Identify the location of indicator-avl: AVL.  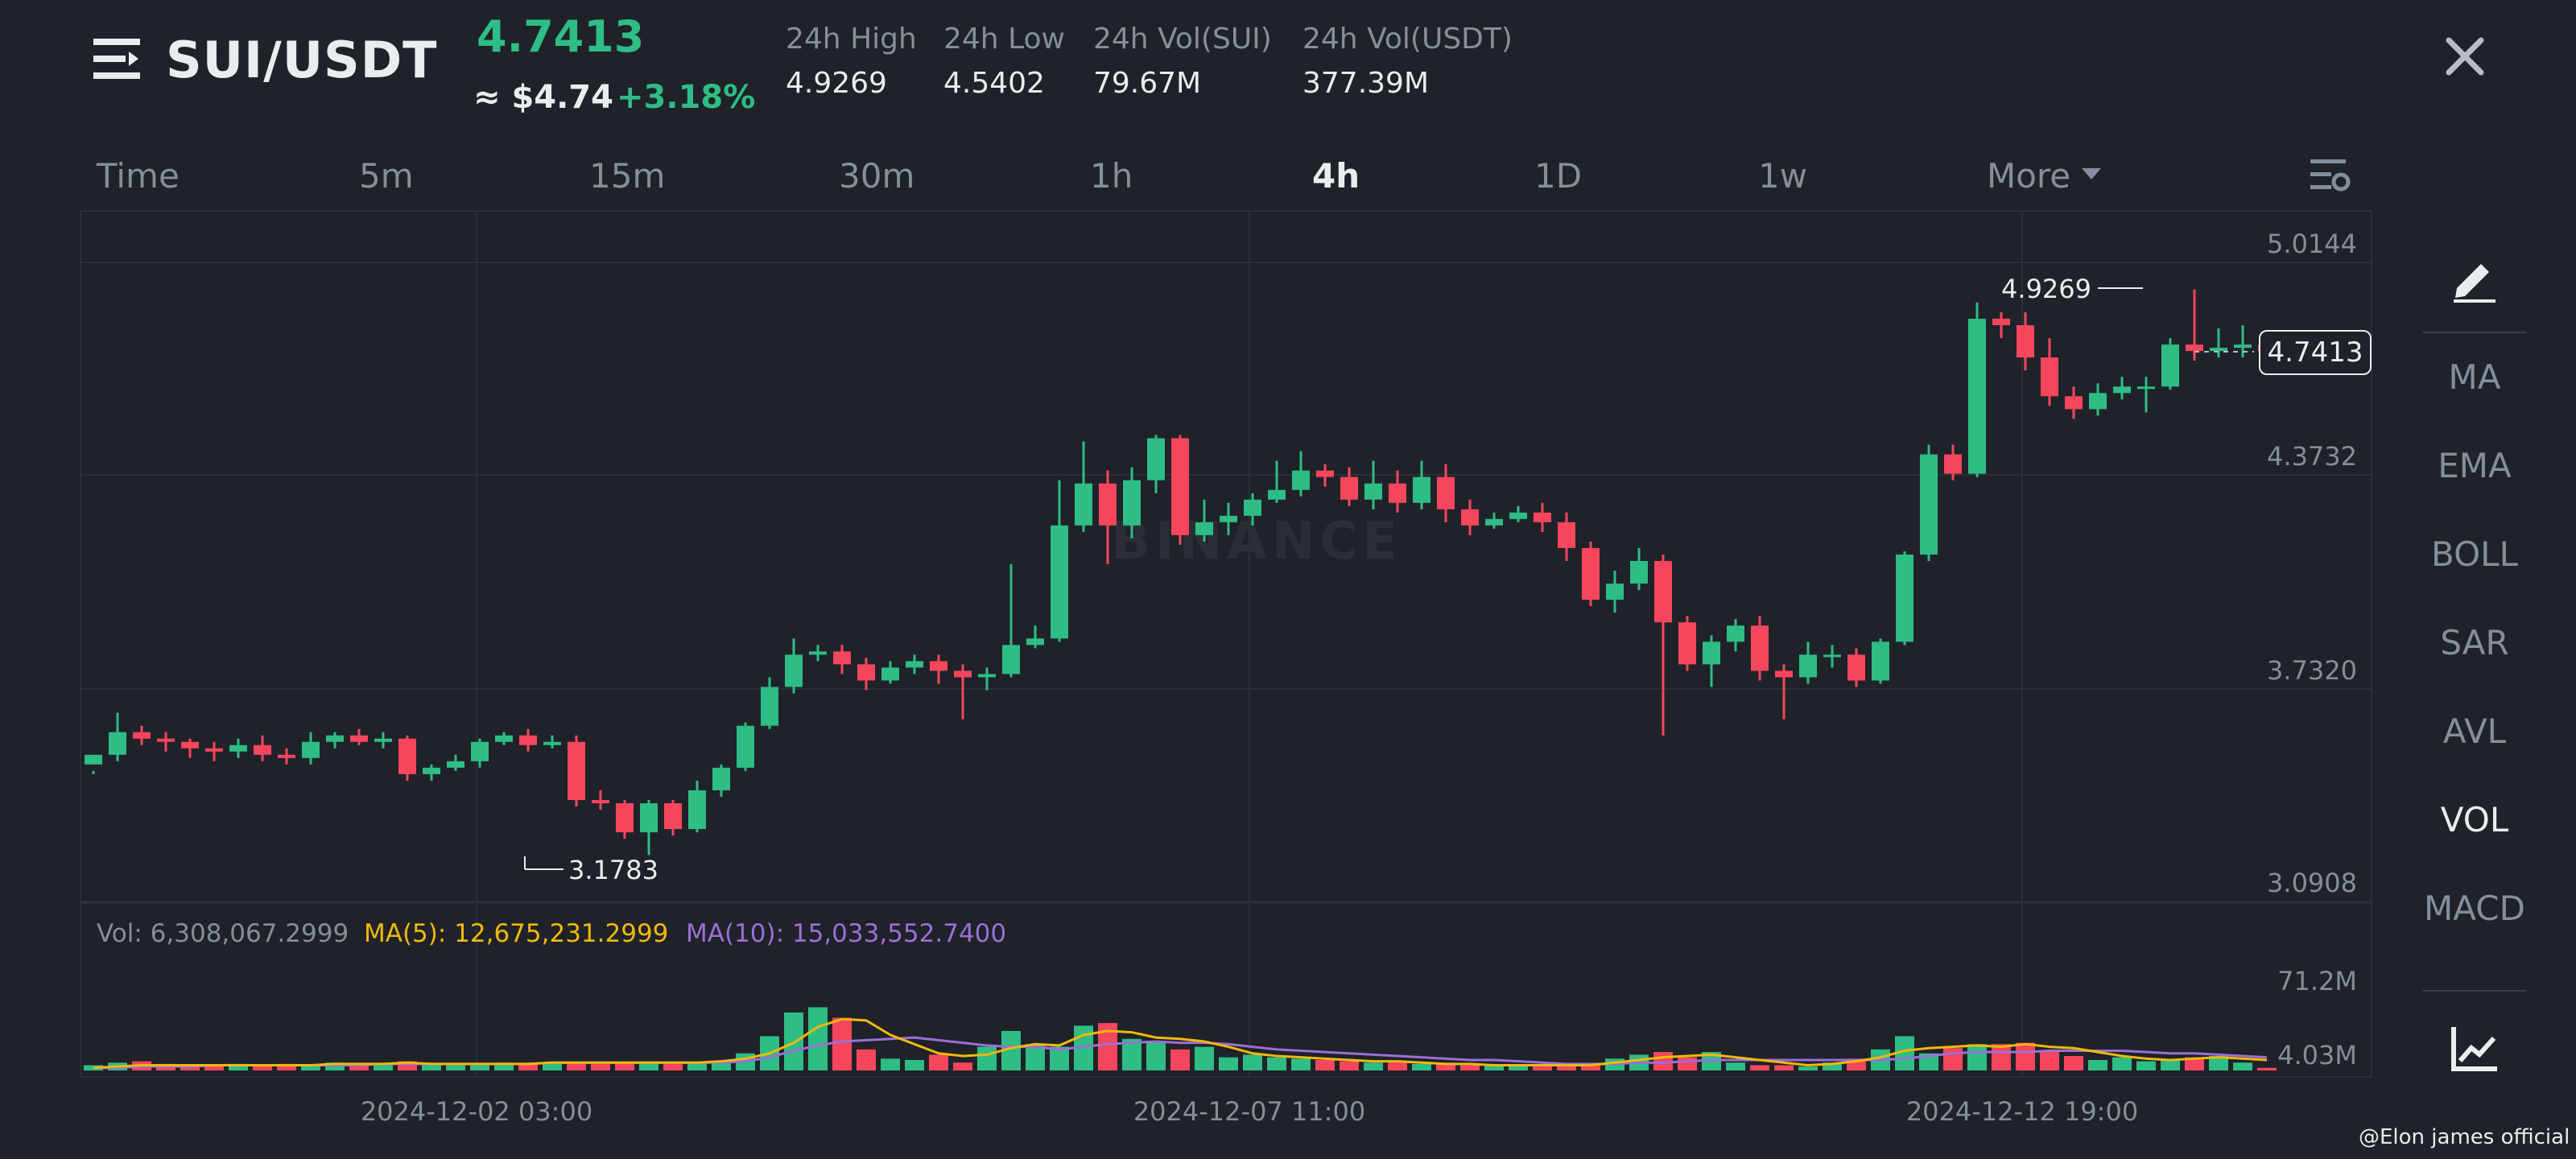
(2474, 731).